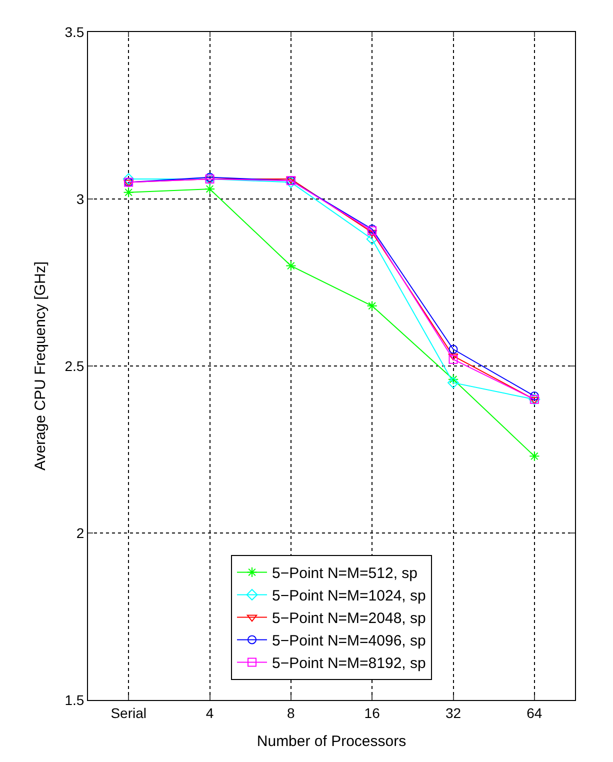 The image size is (613, 762). What do you see at coordinates (291, 712) in the screenshot?
I see `x-tick-label: 8` at bounding box center [291, 712].